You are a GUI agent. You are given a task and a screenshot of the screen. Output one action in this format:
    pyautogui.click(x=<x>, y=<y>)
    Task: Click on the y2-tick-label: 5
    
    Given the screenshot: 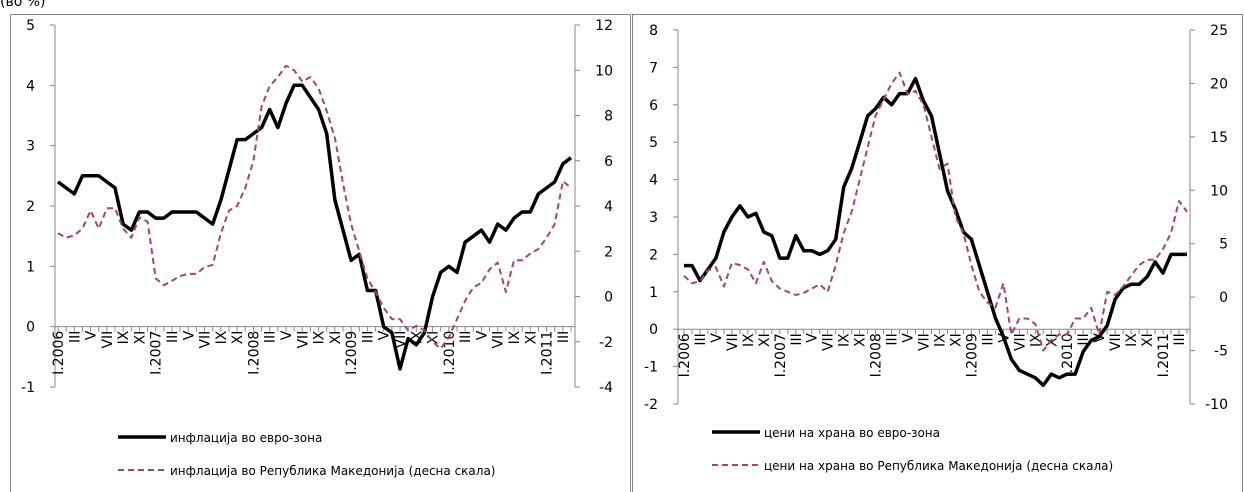 What is the action you would take?
    pyautogui.click(x=1223, y=245)
    